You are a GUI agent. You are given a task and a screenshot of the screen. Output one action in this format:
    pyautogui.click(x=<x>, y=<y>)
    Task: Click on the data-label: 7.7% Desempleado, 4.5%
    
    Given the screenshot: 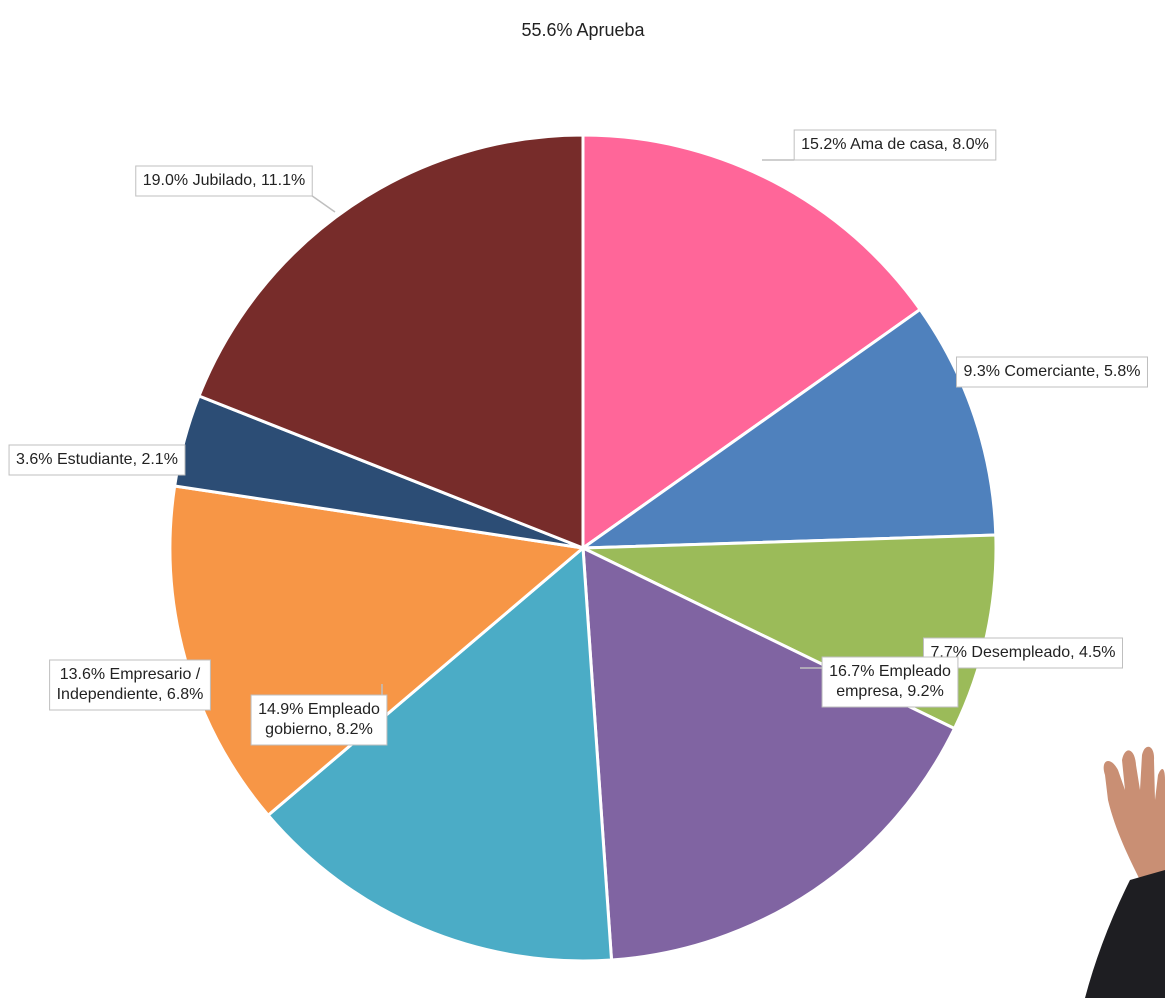 What is the action you would take?
    pyautogui.click(x=1023, y=653)
    